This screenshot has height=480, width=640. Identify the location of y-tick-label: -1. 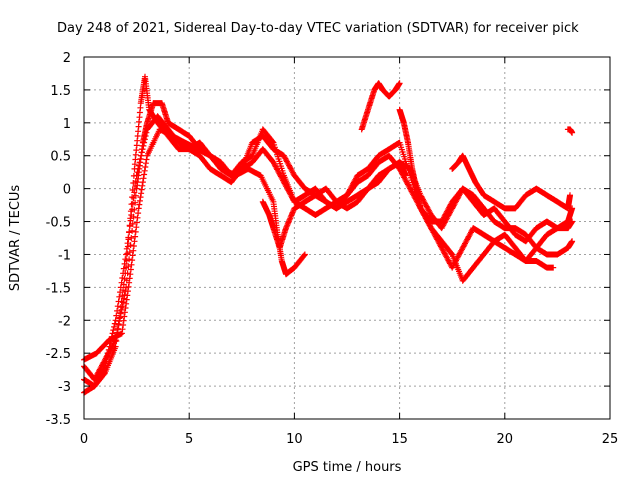
(64, 255).